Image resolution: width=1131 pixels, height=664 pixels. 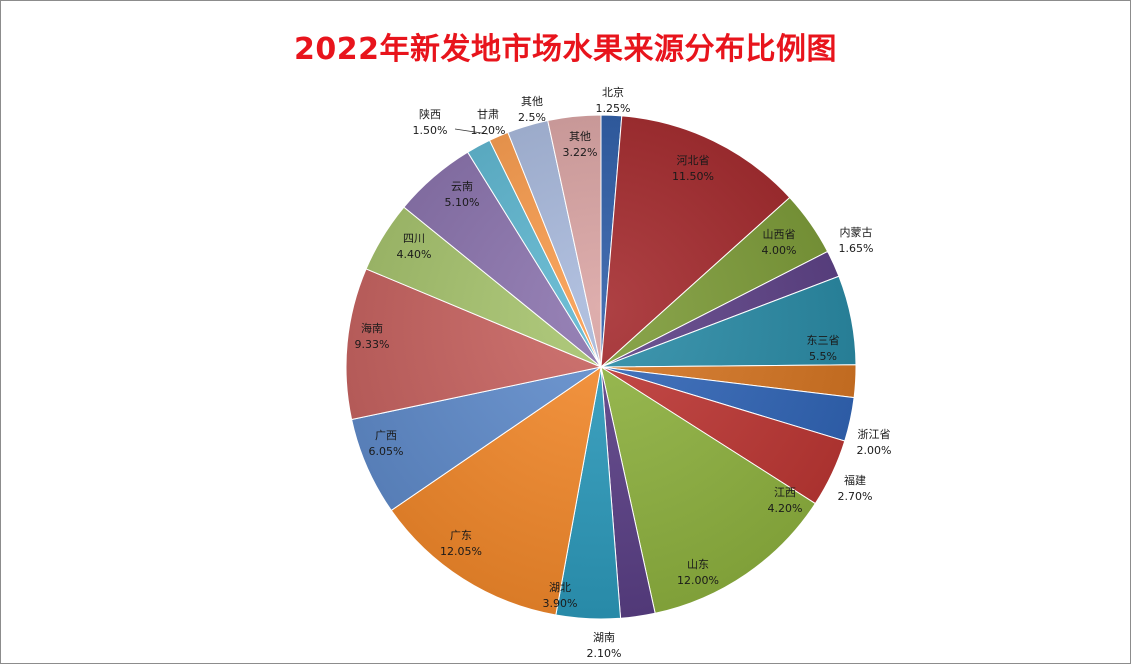 What do you see at coordinates (693, 176) in the screenshot?
I see `slice-percent-label: 11.50%` at bounding box center [693, 176].